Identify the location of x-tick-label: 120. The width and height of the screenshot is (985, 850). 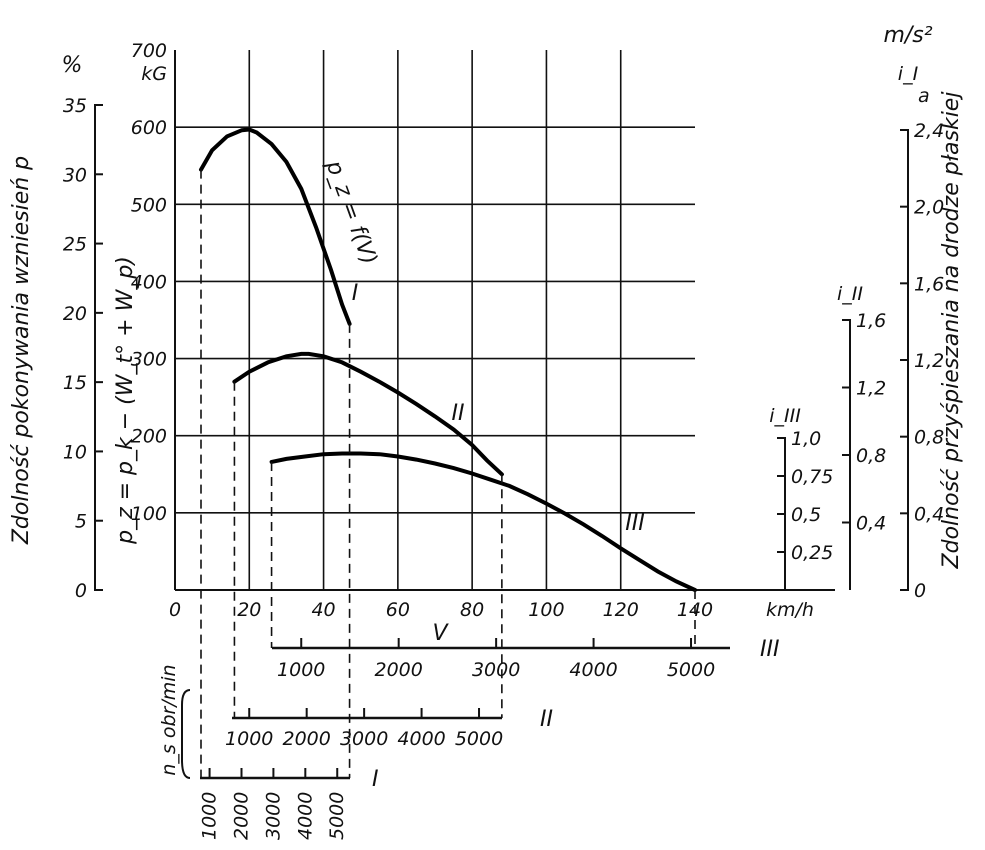
(621, 610).